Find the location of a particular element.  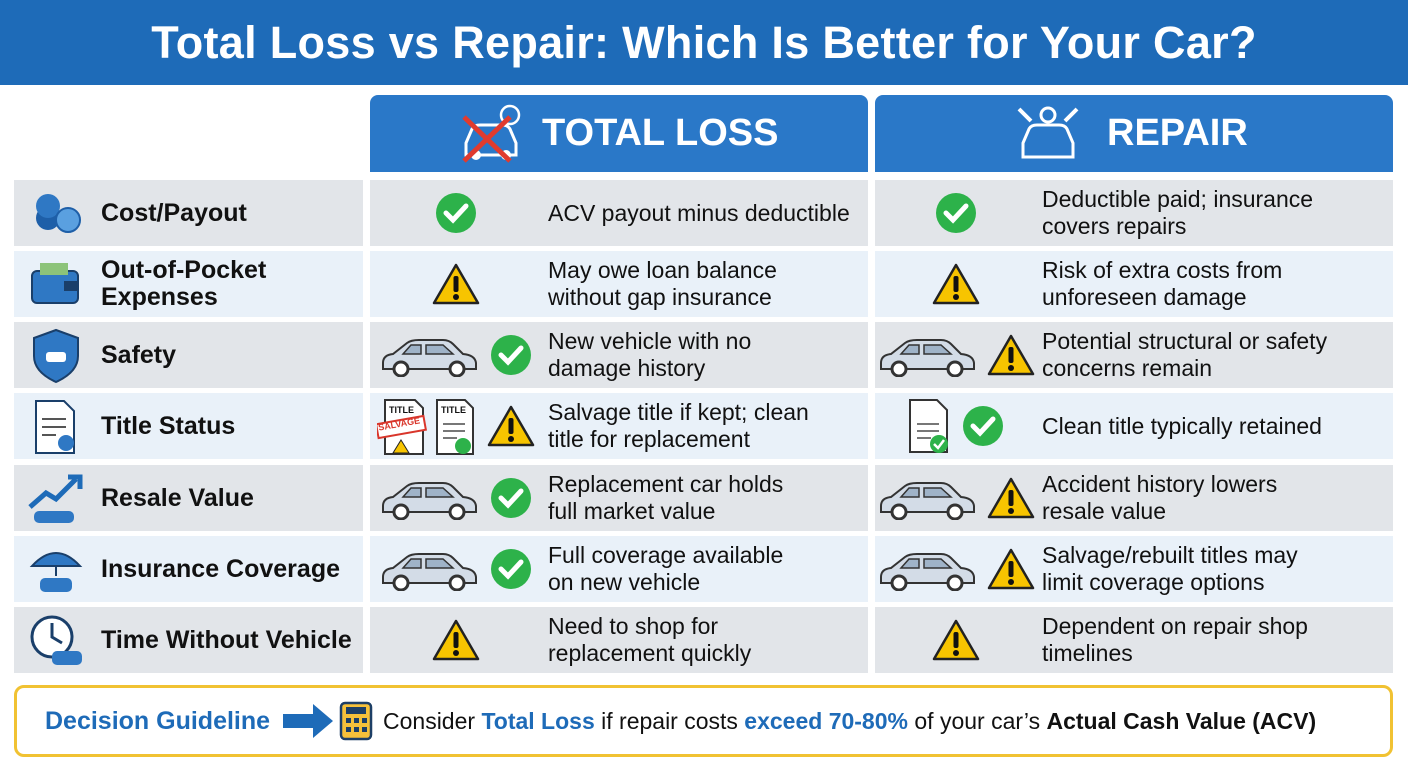

text-line: unforeseen damage is located at coordinates (1144, 297).